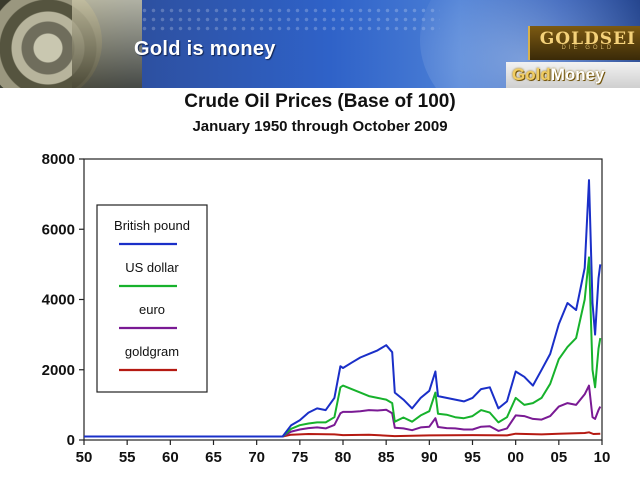  What do you see at coordinates (256, 457) in the screenshot?
I see `x-tick-label: 70` at bounding box center [256, 457].